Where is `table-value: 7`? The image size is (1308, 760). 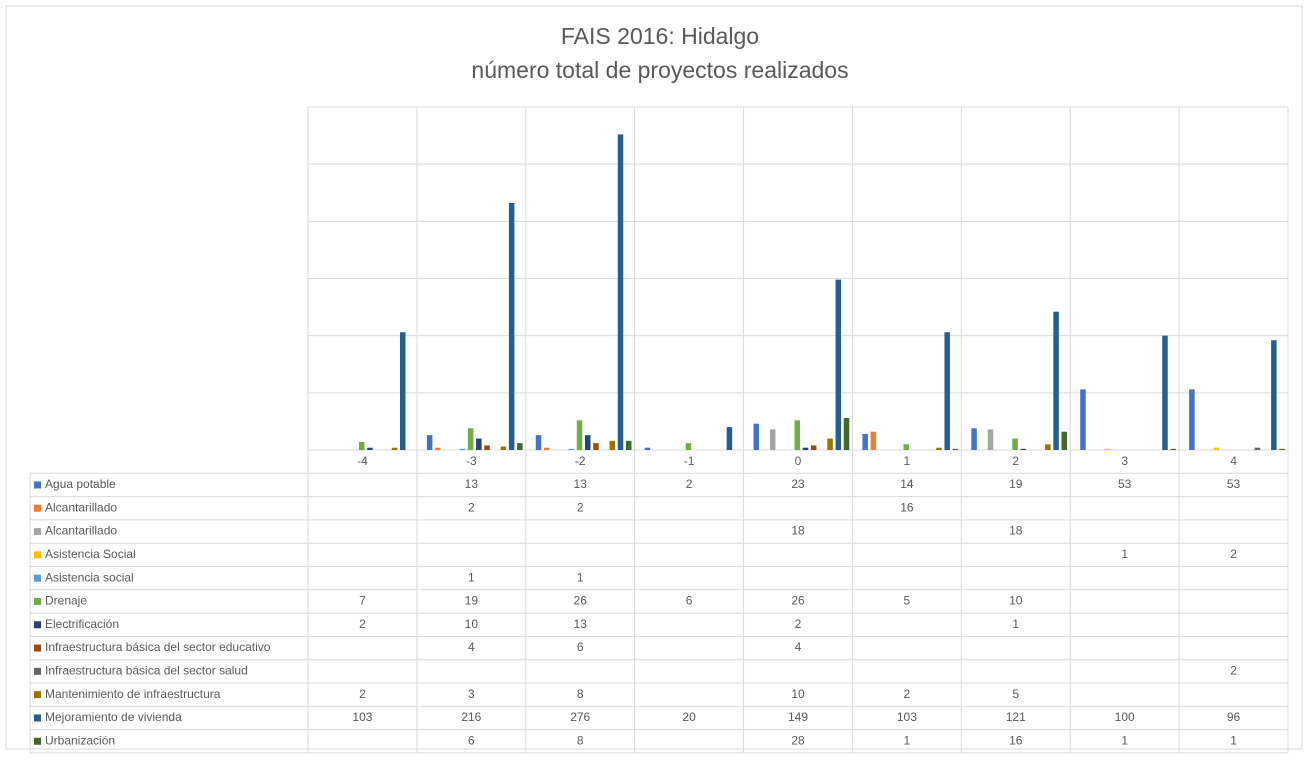
table-value: 7 is located at coordinates (362, 601).